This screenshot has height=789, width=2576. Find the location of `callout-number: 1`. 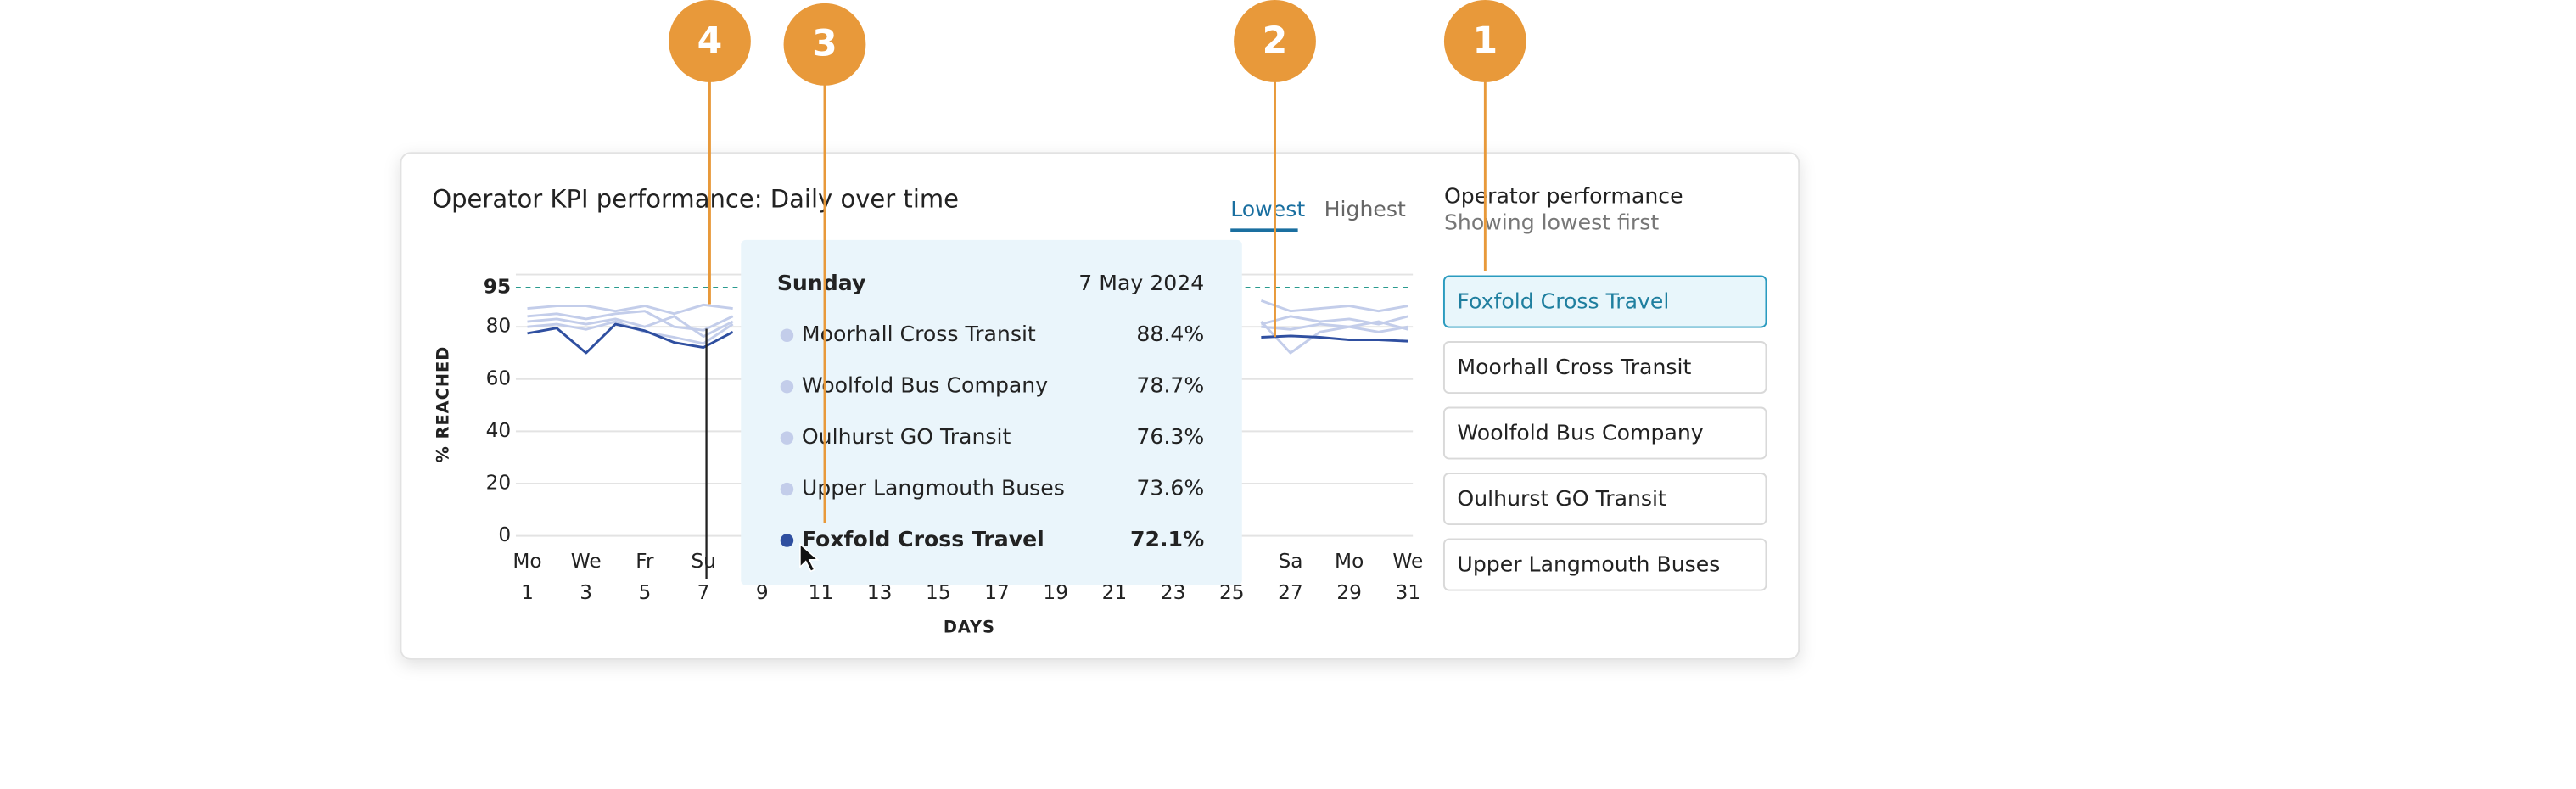

callout-number: 1 is located at coordinates (1485, 41).